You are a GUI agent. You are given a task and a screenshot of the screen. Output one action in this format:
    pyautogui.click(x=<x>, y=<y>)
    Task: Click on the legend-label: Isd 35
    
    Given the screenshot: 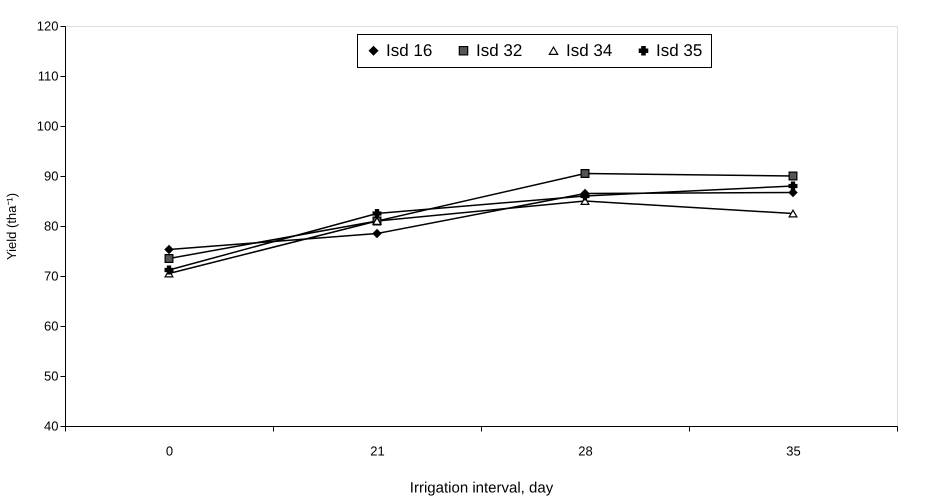 What is the action you would take?
    pyautogui.click(x=679, y=50)
    